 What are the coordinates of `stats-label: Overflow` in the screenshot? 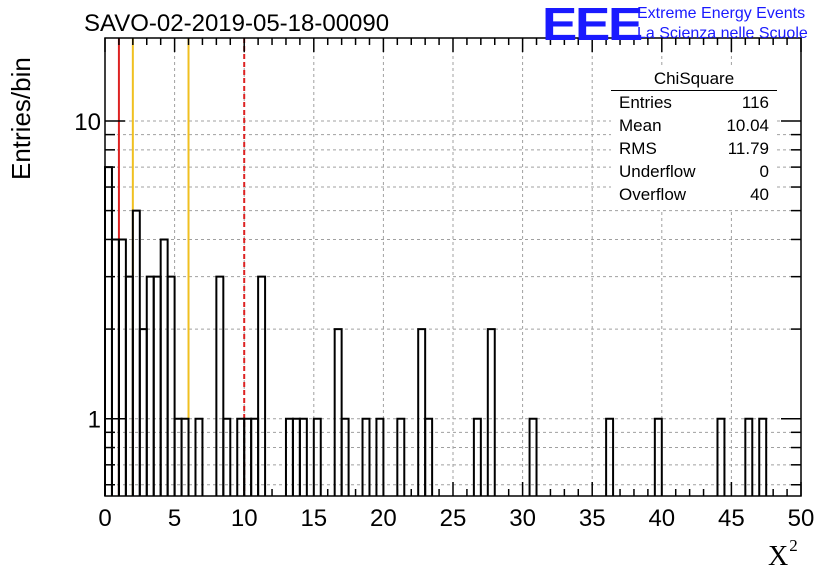 It's located at (653, 194).